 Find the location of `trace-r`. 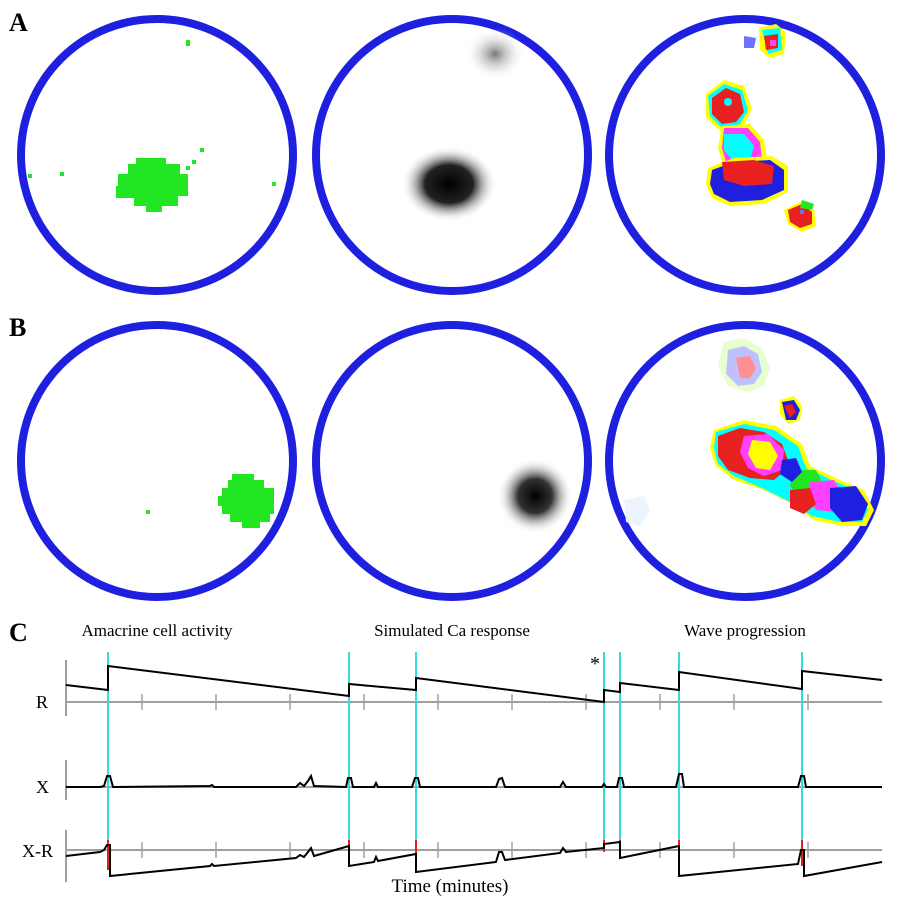

trace-r is located at coordinates (474, 684).